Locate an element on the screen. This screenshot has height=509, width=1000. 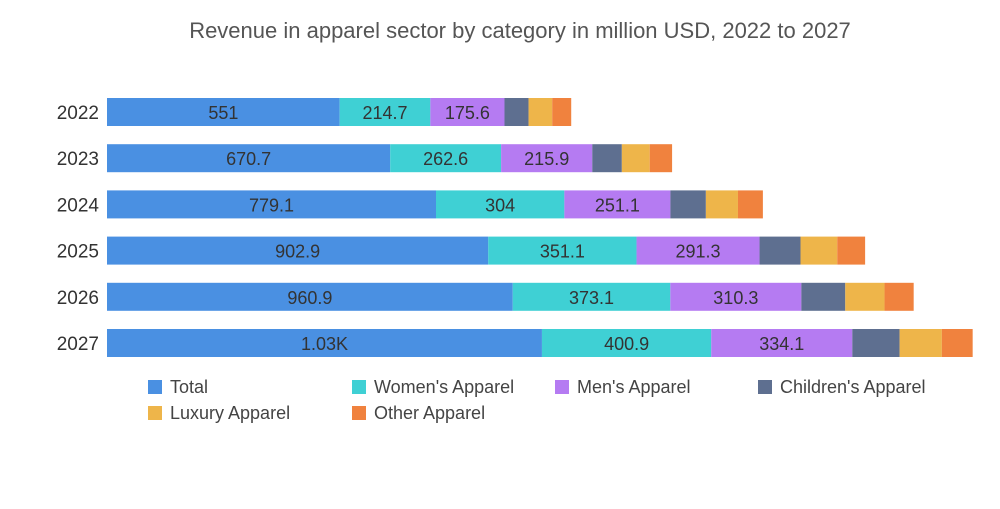
data-label: 304 is located at coordinates (500, 205).